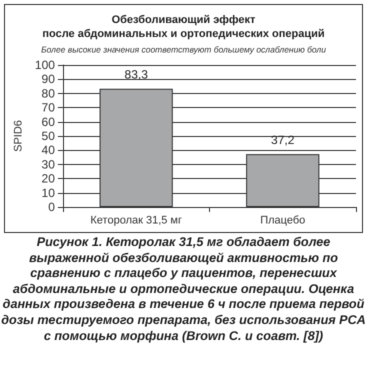 Image resolution: width=367 pixels, height=365 pixels. Describe the element at coordinates (49, 164) in the screenshot. I see `y-tick-label: 30` at that location.